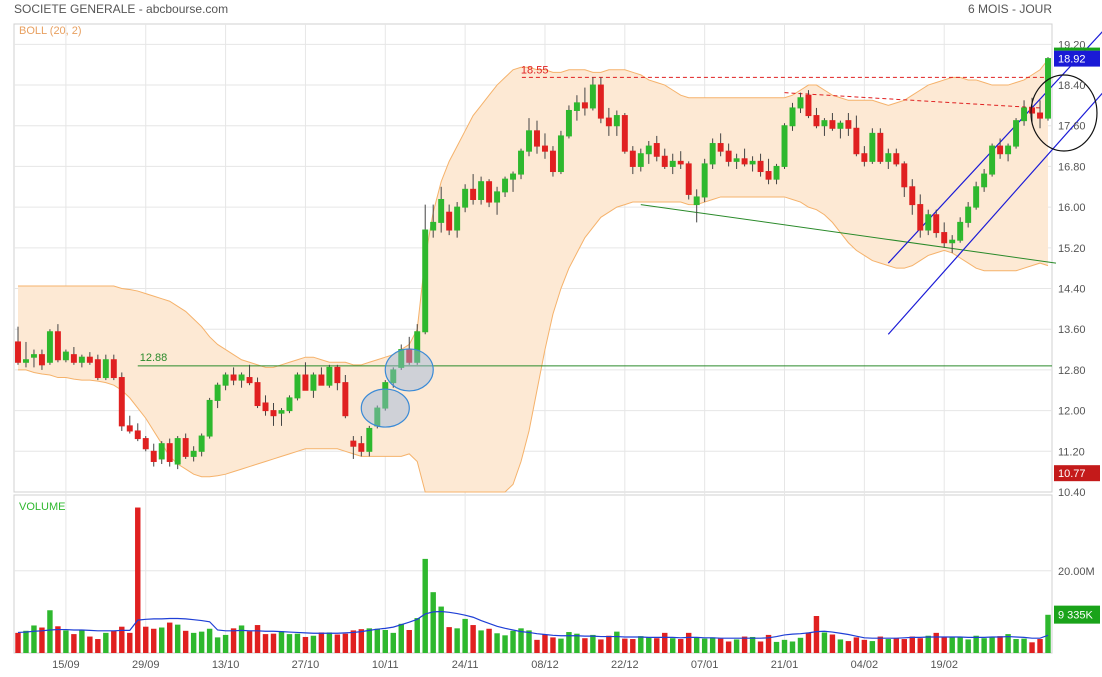  I want to click on chart-title: SOCIETE GENERALE - abcbourse.com, so click(121, 9).